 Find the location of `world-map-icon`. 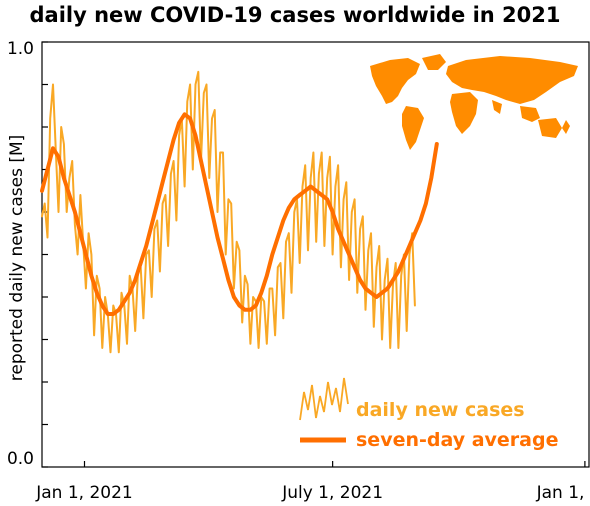

world-map-icon is located at coordinates (474, 102).